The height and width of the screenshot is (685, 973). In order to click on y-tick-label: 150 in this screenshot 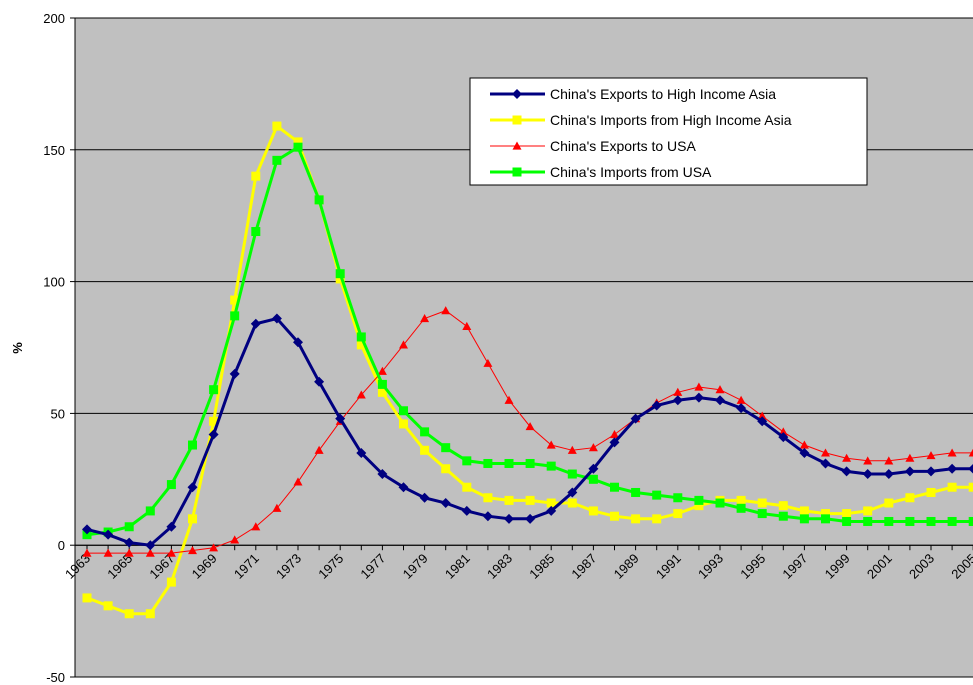, I will do `click(54, 150)`.